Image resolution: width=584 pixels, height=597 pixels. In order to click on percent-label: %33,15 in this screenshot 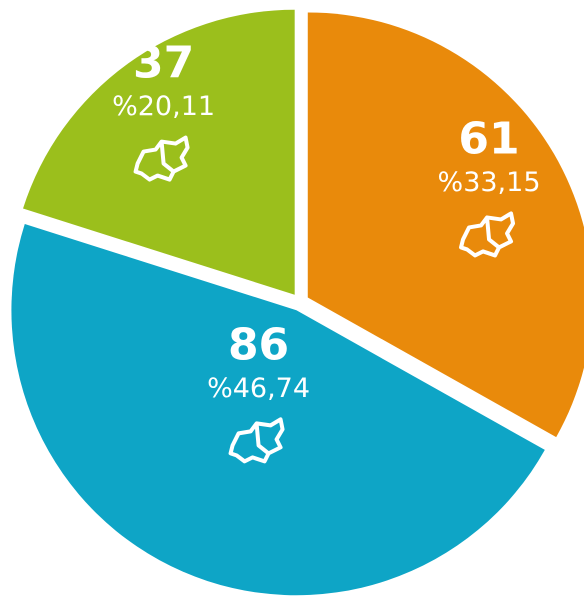, I will do `click(489, 182)`.